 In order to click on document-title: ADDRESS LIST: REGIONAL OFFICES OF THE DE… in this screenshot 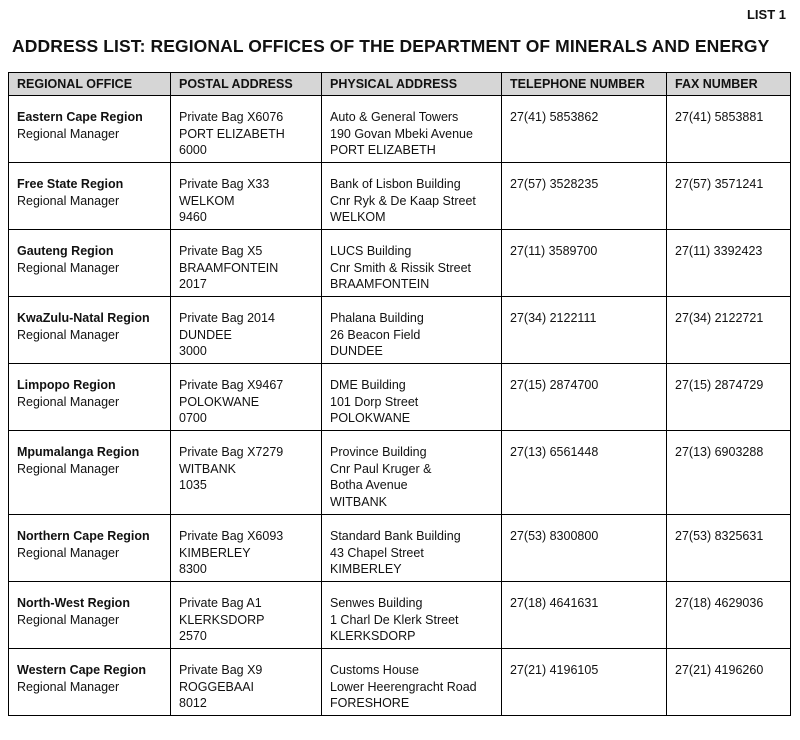, I will do `click(391, 46)`.